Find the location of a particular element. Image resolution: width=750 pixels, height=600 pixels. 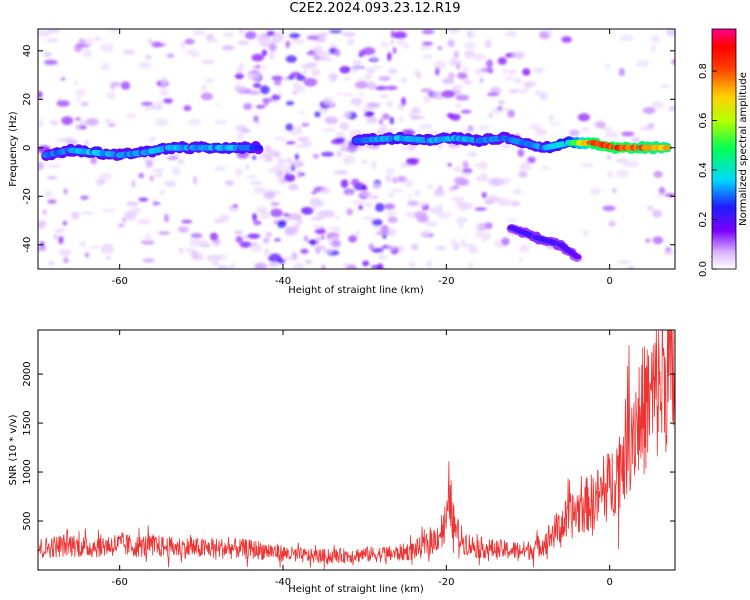

colorbar-label: Normalized spectral amplitude is located at coordinates (743, 149).